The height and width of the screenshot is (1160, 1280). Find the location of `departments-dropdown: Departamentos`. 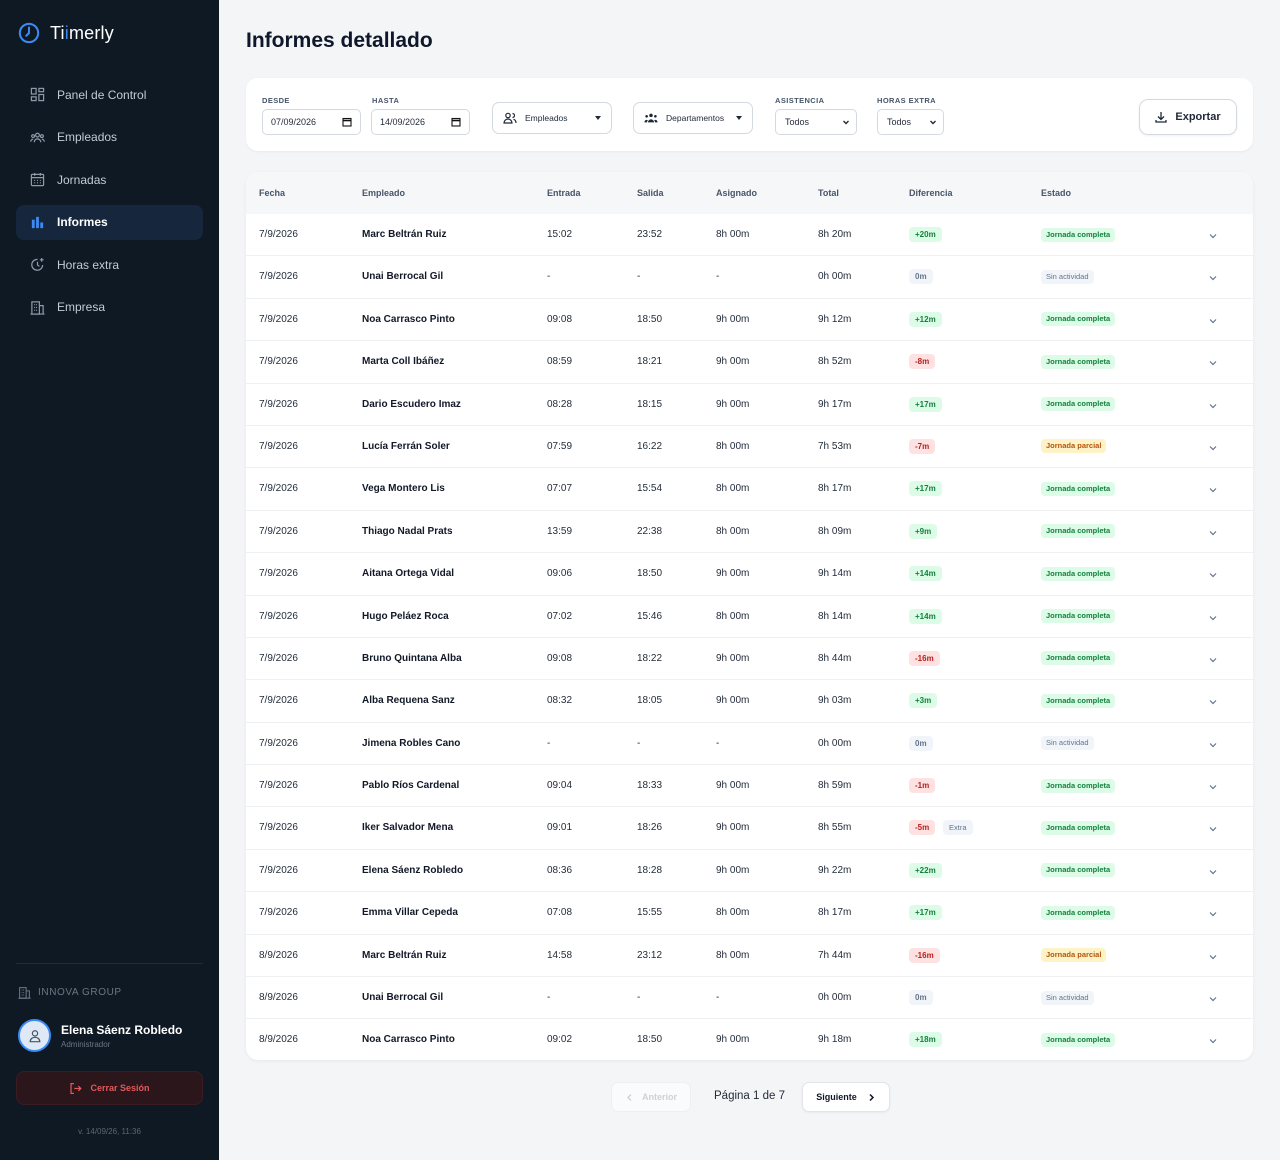

departments-dropdown: Departamentos is located at coordinates (693, 118).